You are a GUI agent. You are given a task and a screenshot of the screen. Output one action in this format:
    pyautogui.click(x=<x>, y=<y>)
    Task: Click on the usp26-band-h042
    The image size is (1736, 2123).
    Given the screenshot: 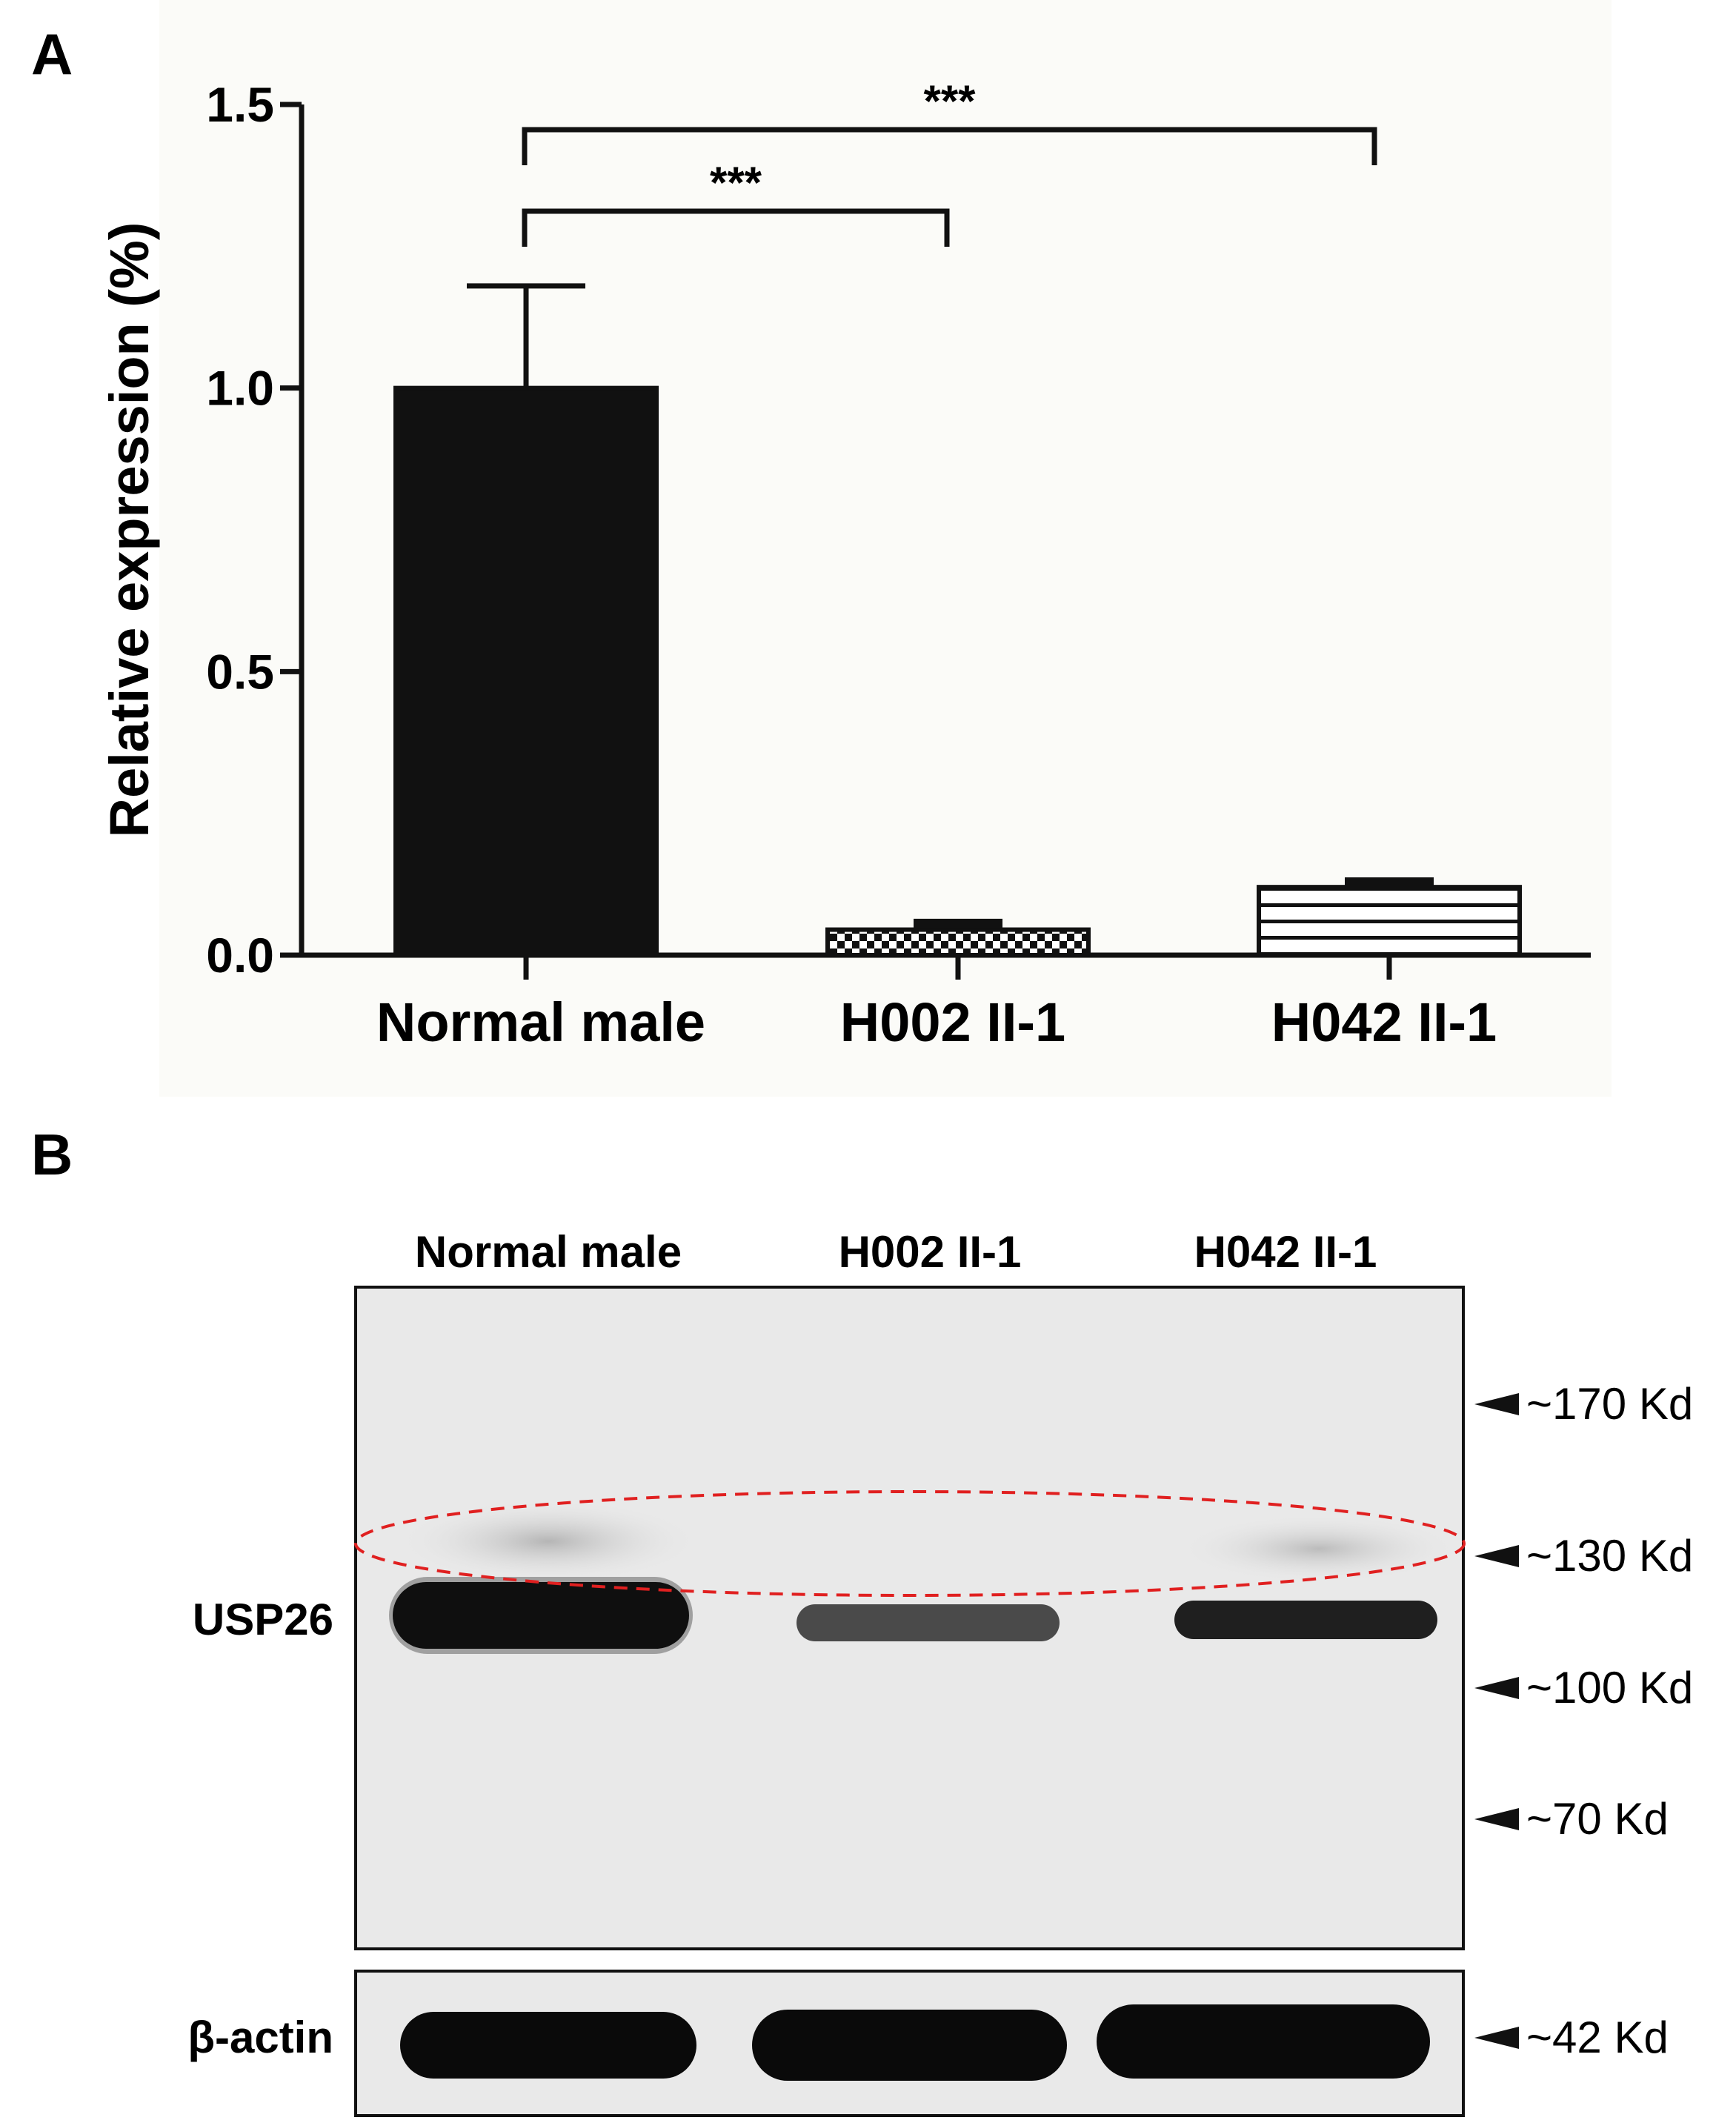 What is the action you would take?
    pyautogui.click(x=1305, y=1620)
    